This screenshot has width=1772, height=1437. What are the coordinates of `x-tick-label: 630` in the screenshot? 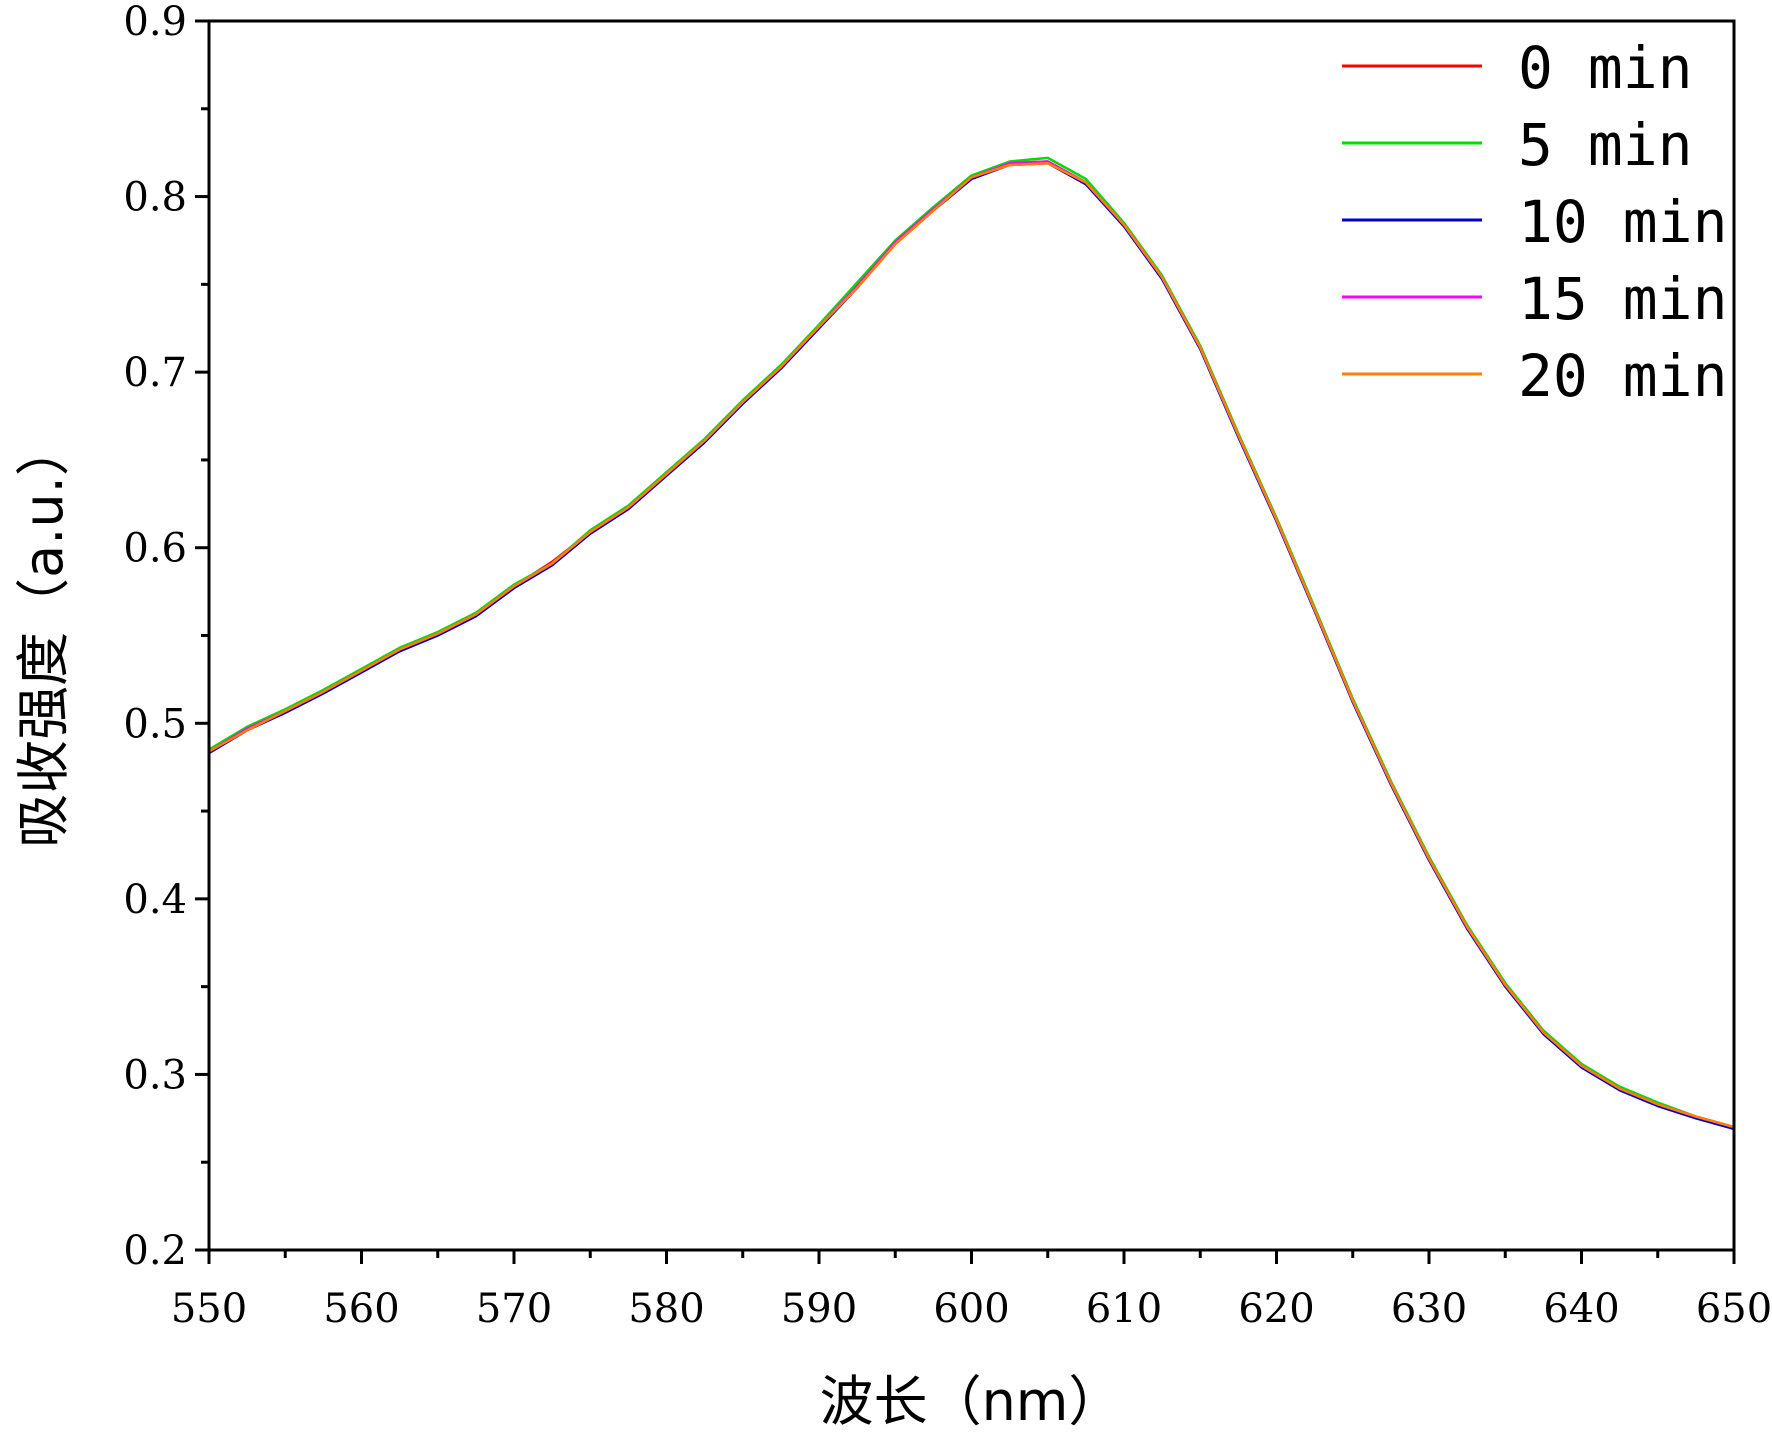 It's located at (1429, 1309).